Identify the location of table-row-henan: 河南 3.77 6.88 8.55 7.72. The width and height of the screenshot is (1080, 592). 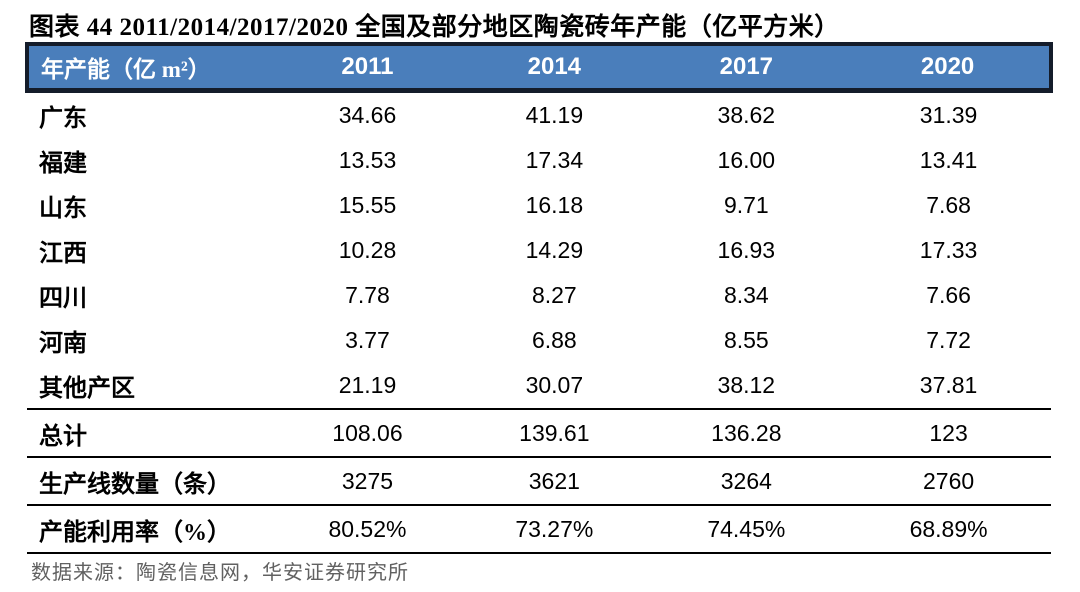
(539, 340).